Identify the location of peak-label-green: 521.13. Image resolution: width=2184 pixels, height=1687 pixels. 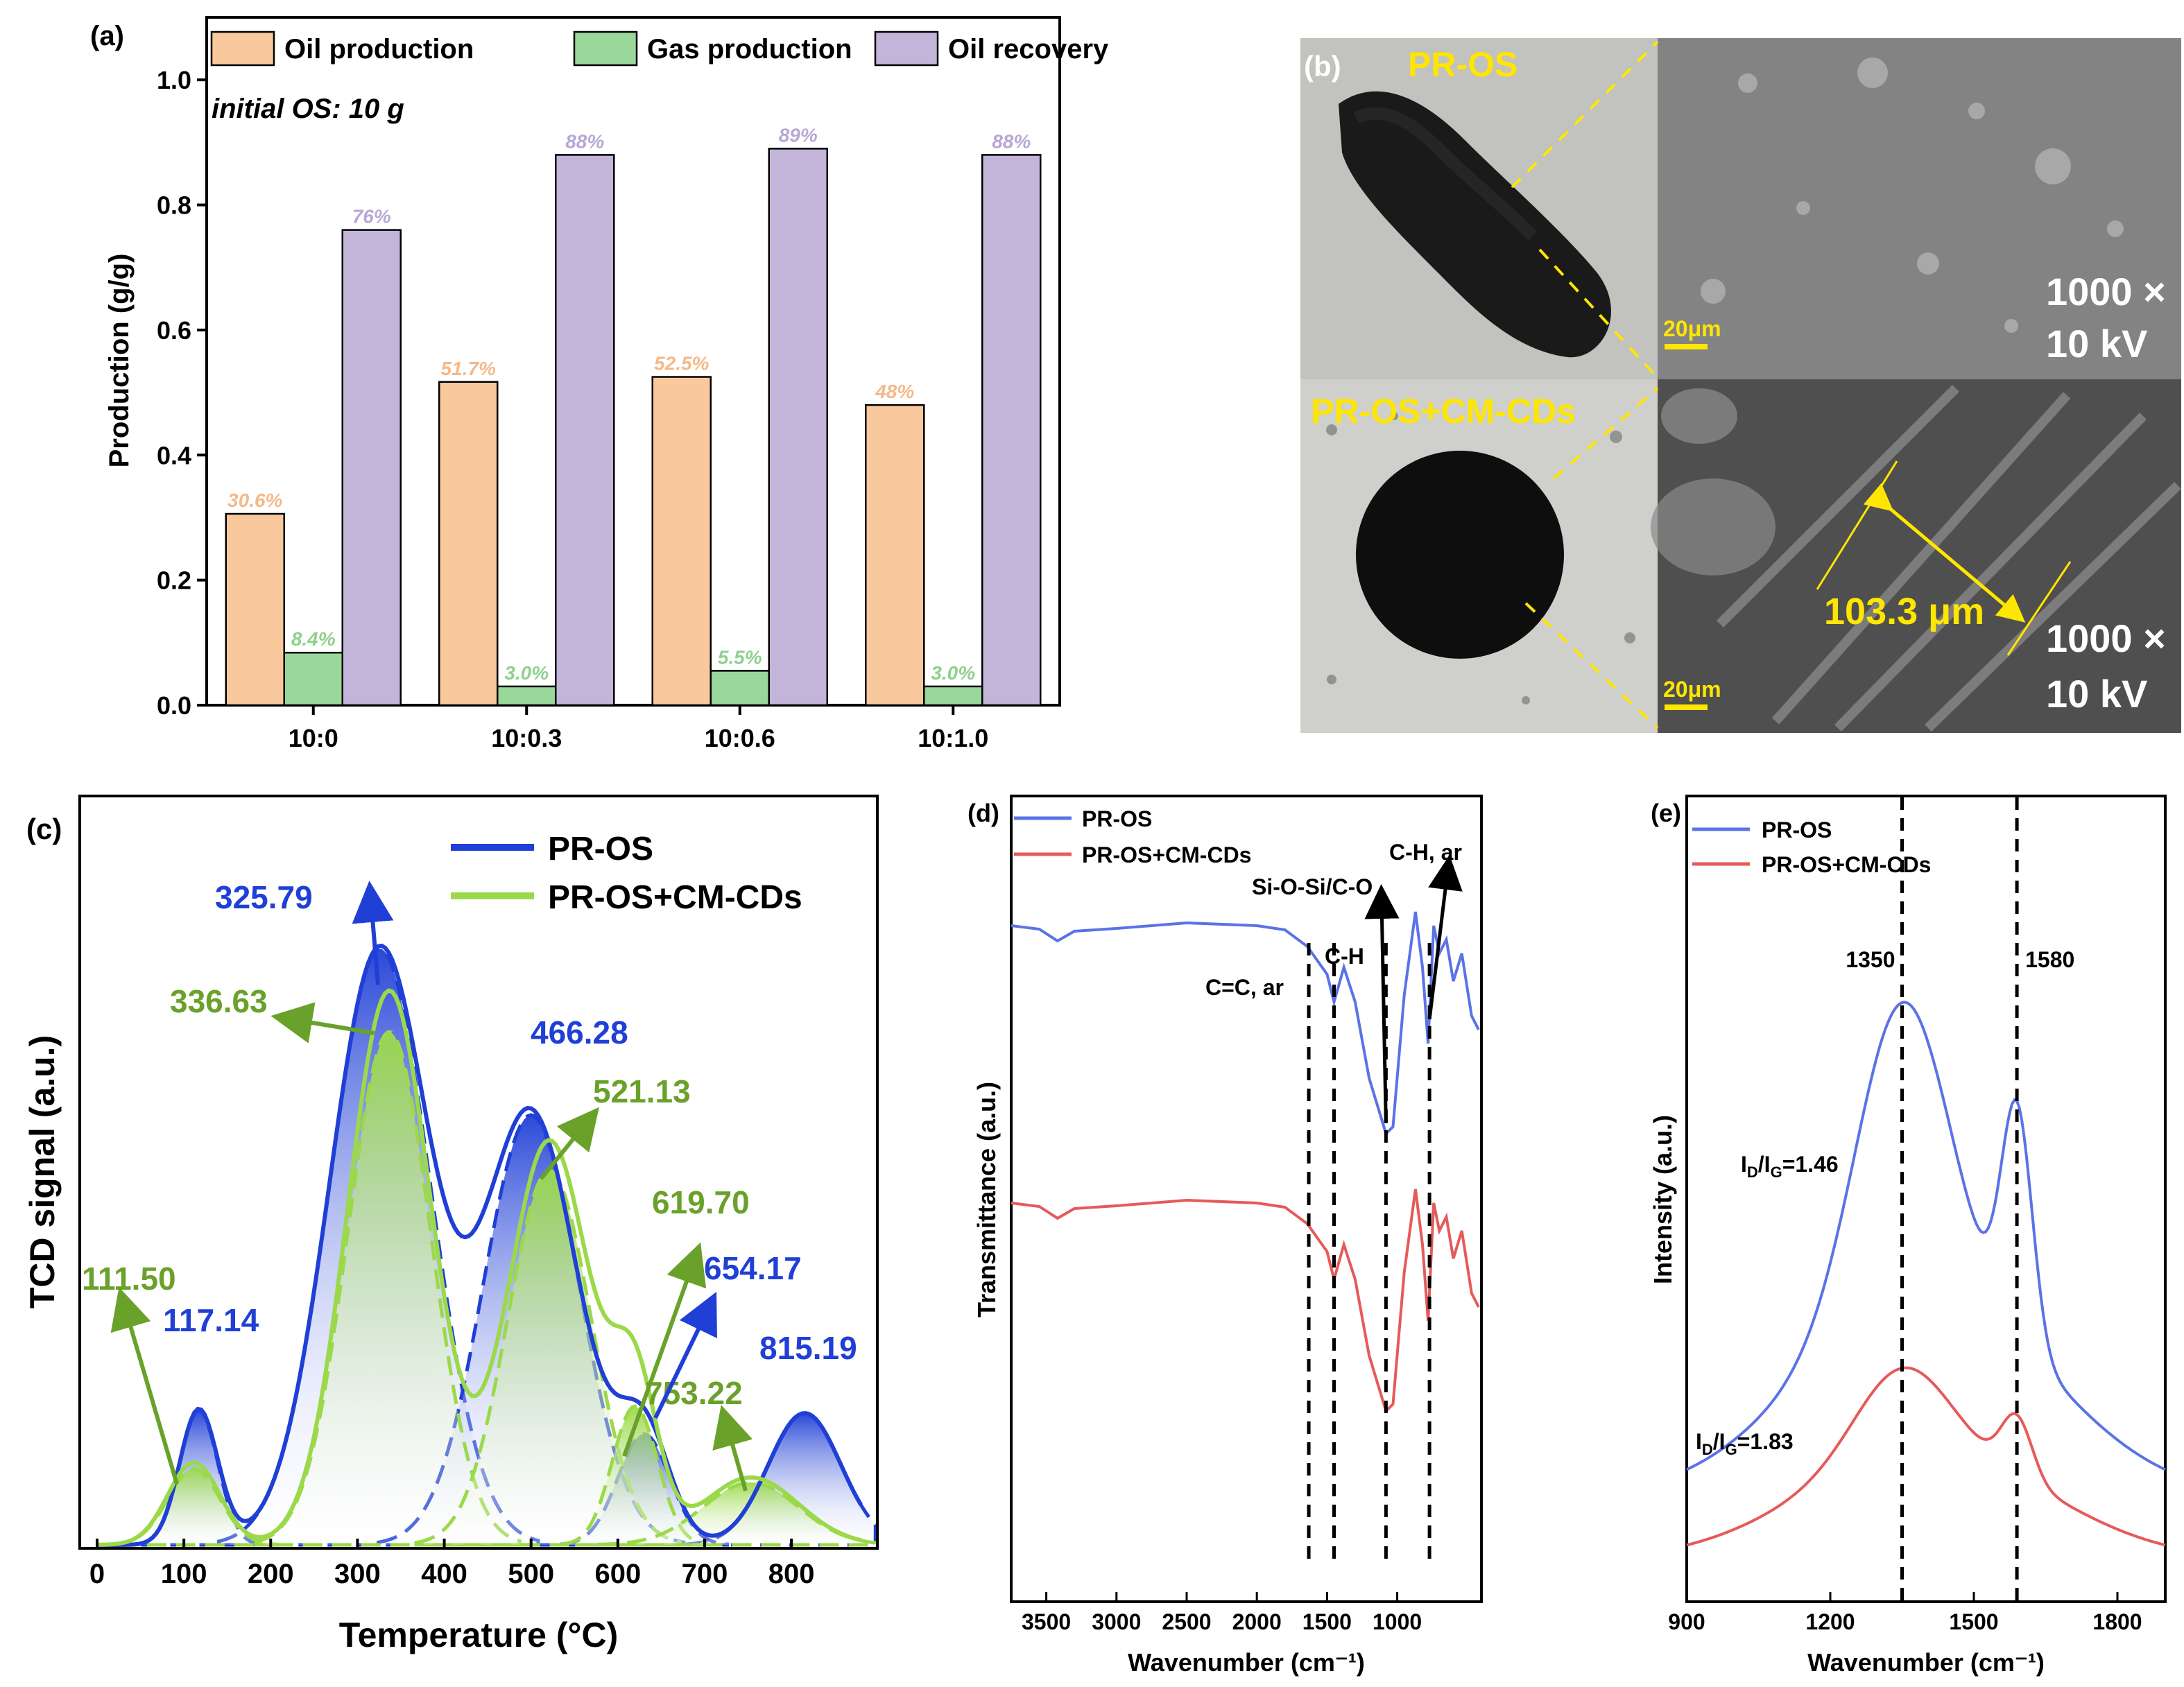
(642, 1091).